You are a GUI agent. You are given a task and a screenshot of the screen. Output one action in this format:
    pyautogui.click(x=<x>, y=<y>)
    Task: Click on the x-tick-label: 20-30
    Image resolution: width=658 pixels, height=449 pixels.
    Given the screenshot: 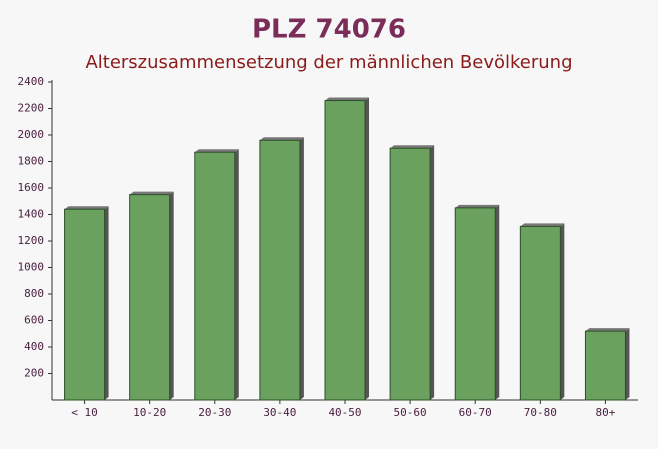 What is the action you would take?
    pyautogui.click(x=214, y=412)
    